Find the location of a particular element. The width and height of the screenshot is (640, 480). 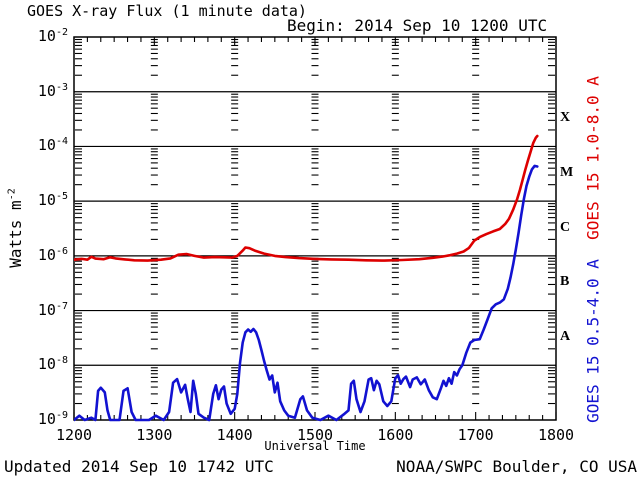

y-tick-label-10e-2: 10-2 is located at coordinates (52, 36).